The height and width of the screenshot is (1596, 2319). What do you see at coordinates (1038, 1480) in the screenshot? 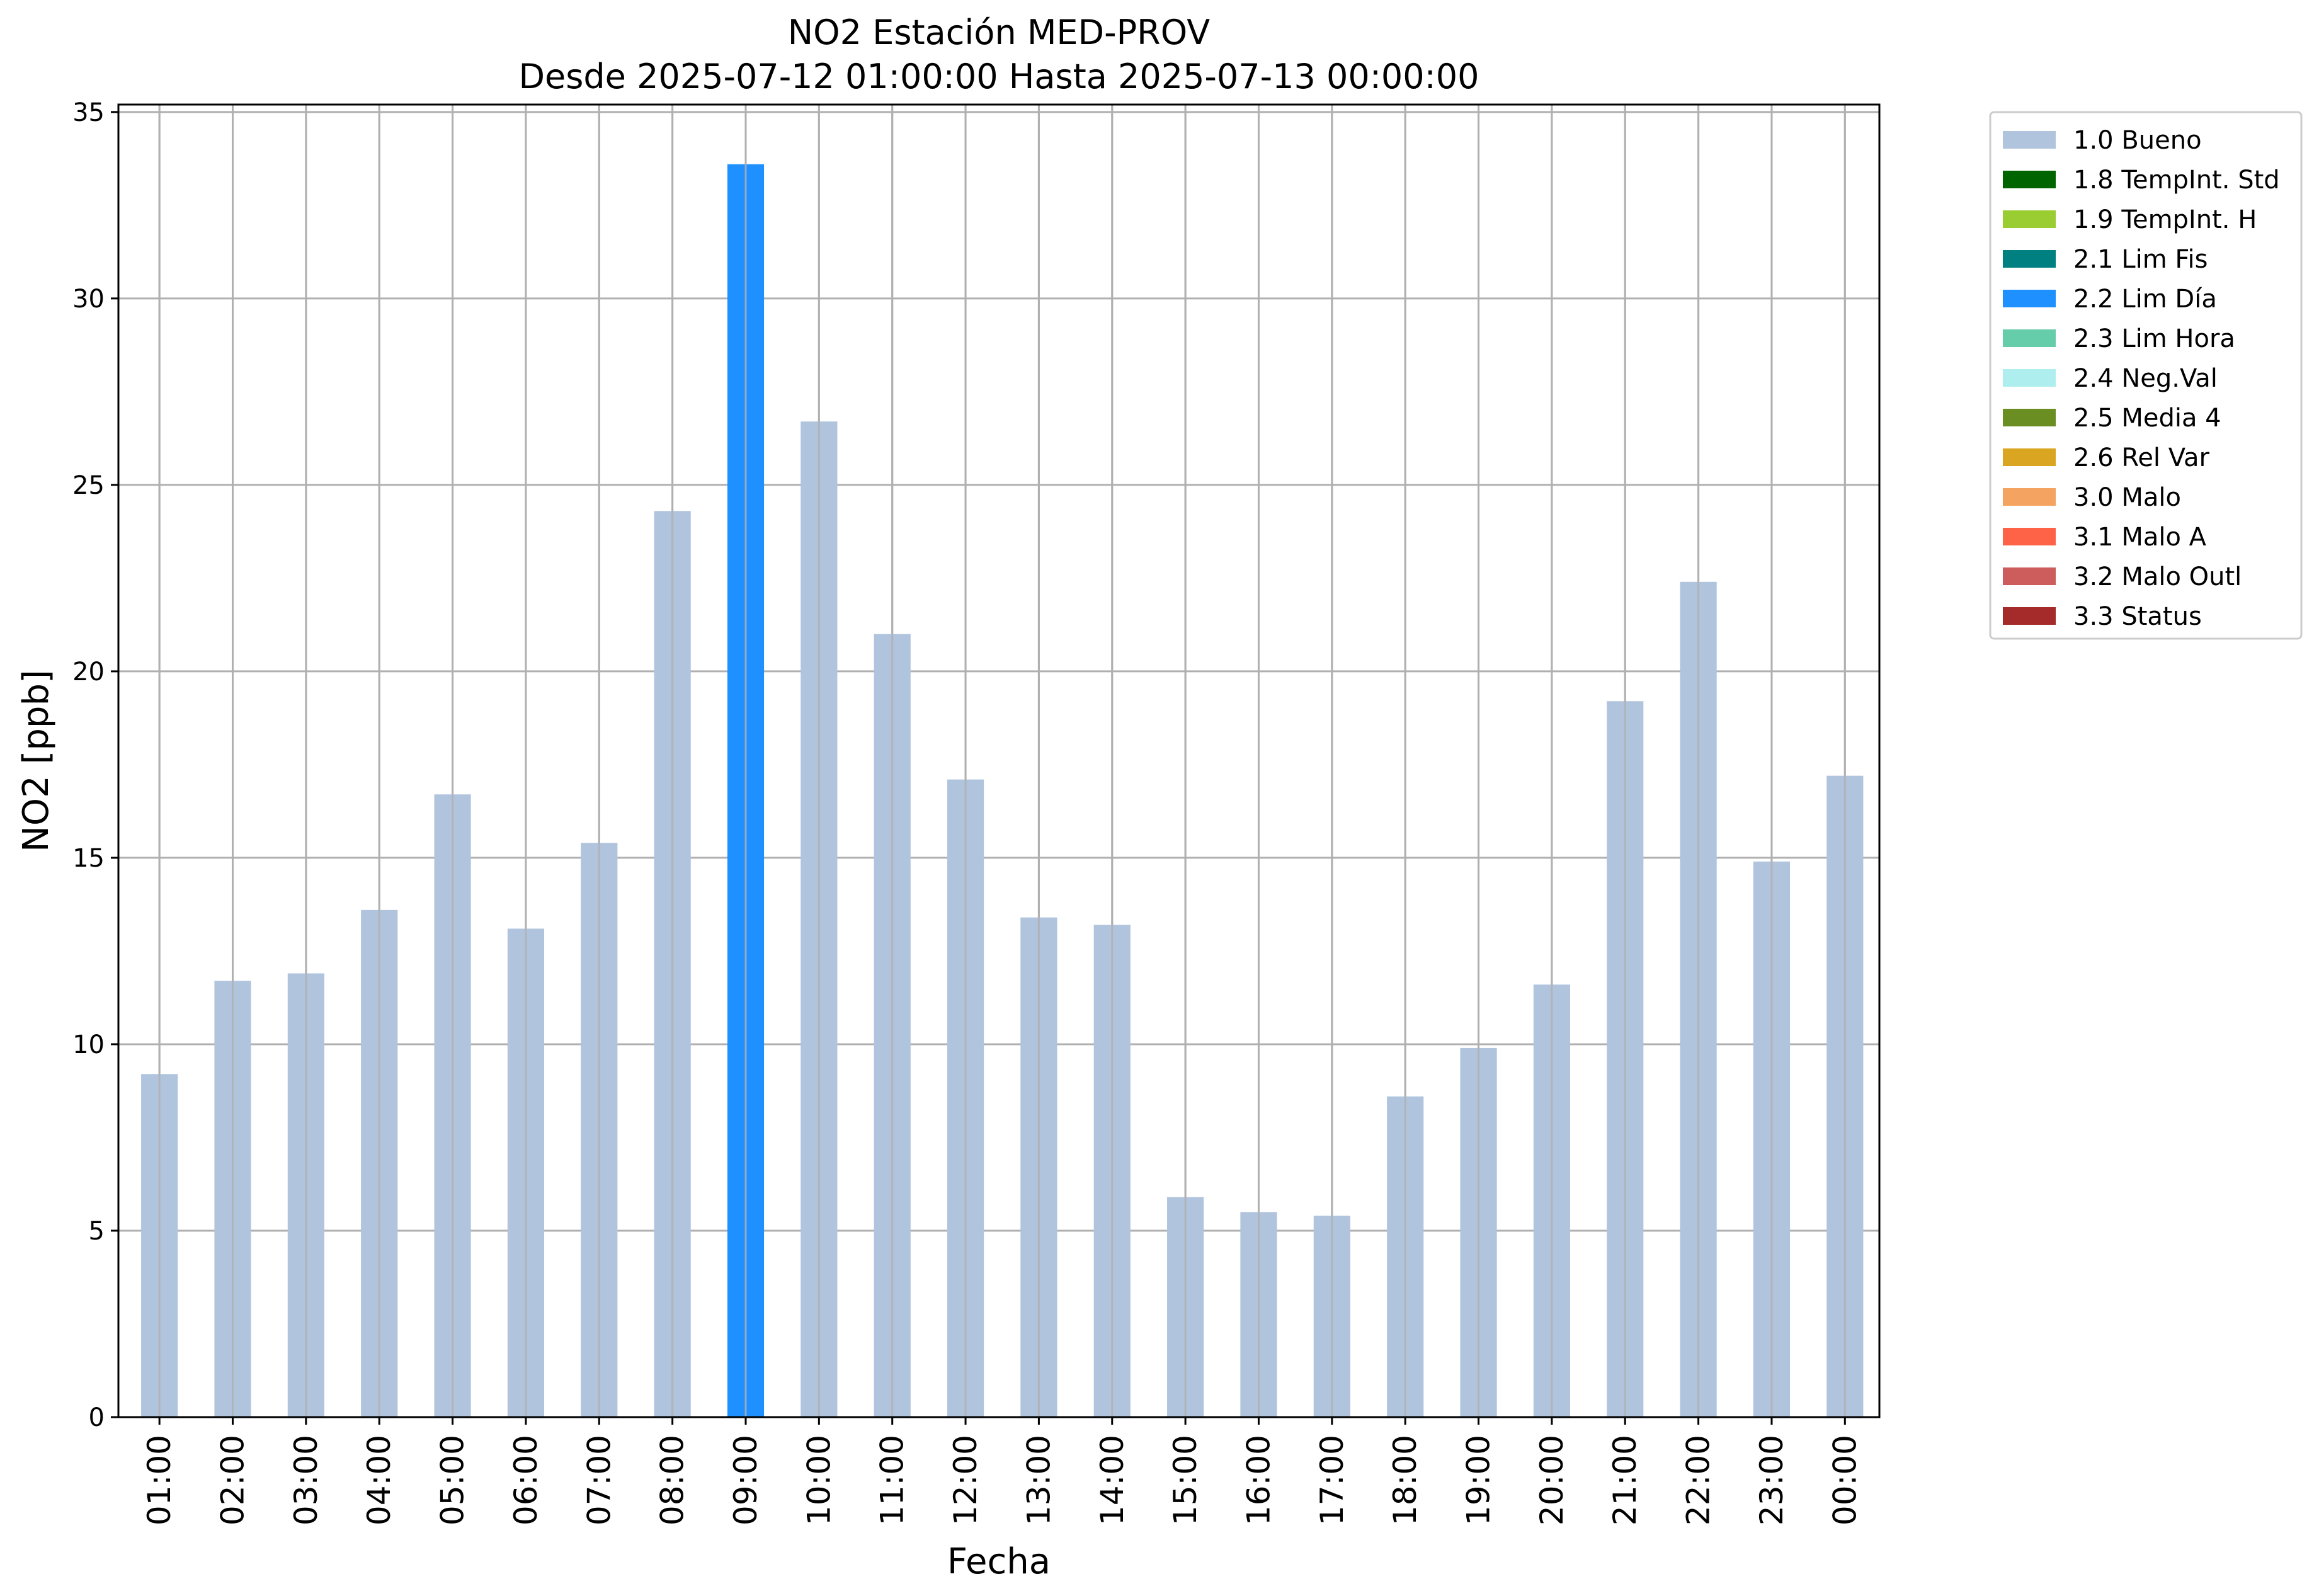
I see `x-tick-label: 13:00` at bounding box center [1038, 1480].